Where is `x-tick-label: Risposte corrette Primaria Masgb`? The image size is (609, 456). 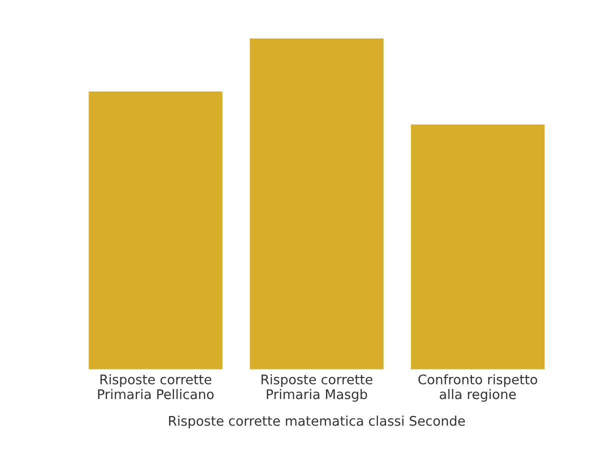
x-tick-label: Risposte corrette Primaria Masgb is located at coordinates (317, 388).